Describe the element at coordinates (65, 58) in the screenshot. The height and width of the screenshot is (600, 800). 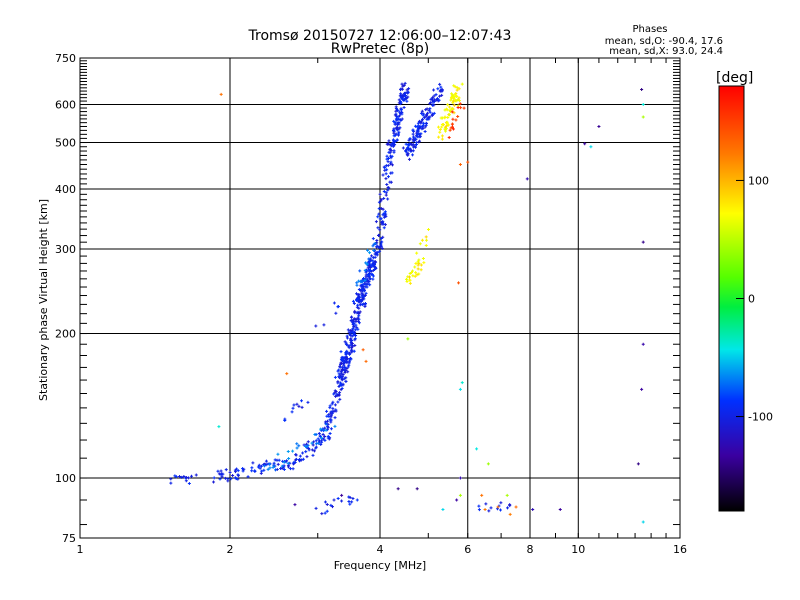
I see `y-tick-label: 750` at that location.